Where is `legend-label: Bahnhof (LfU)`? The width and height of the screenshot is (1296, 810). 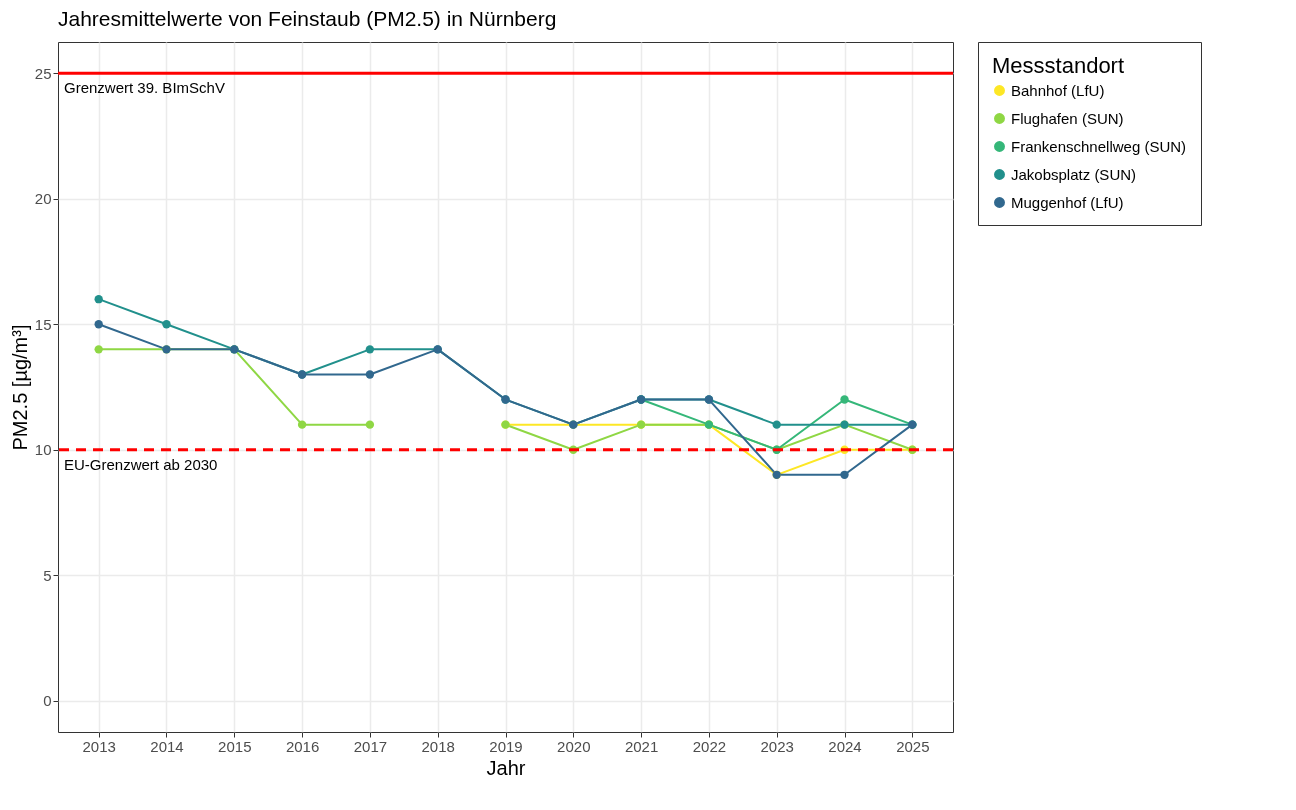 legend-label: Bahnhof (LfU) is located at coordinates (1058, 90).